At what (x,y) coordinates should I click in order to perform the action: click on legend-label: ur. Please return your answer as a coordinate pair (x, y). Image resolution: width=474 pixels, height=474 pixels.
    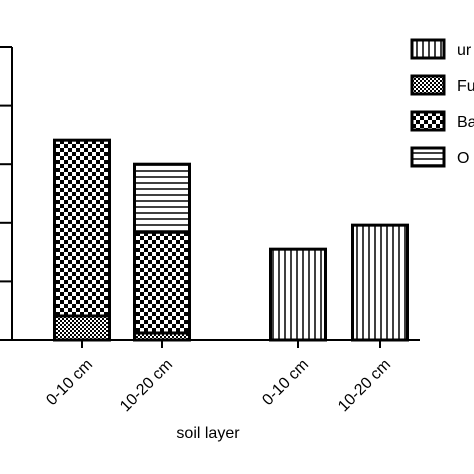
    Looking at the image, I should click on (464, 50).